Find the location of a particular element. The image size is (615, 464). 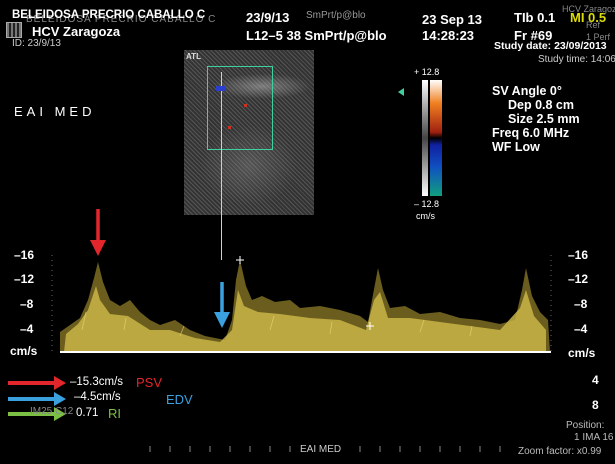

ri-value: 0.71 is located at coordinates (87, 413).